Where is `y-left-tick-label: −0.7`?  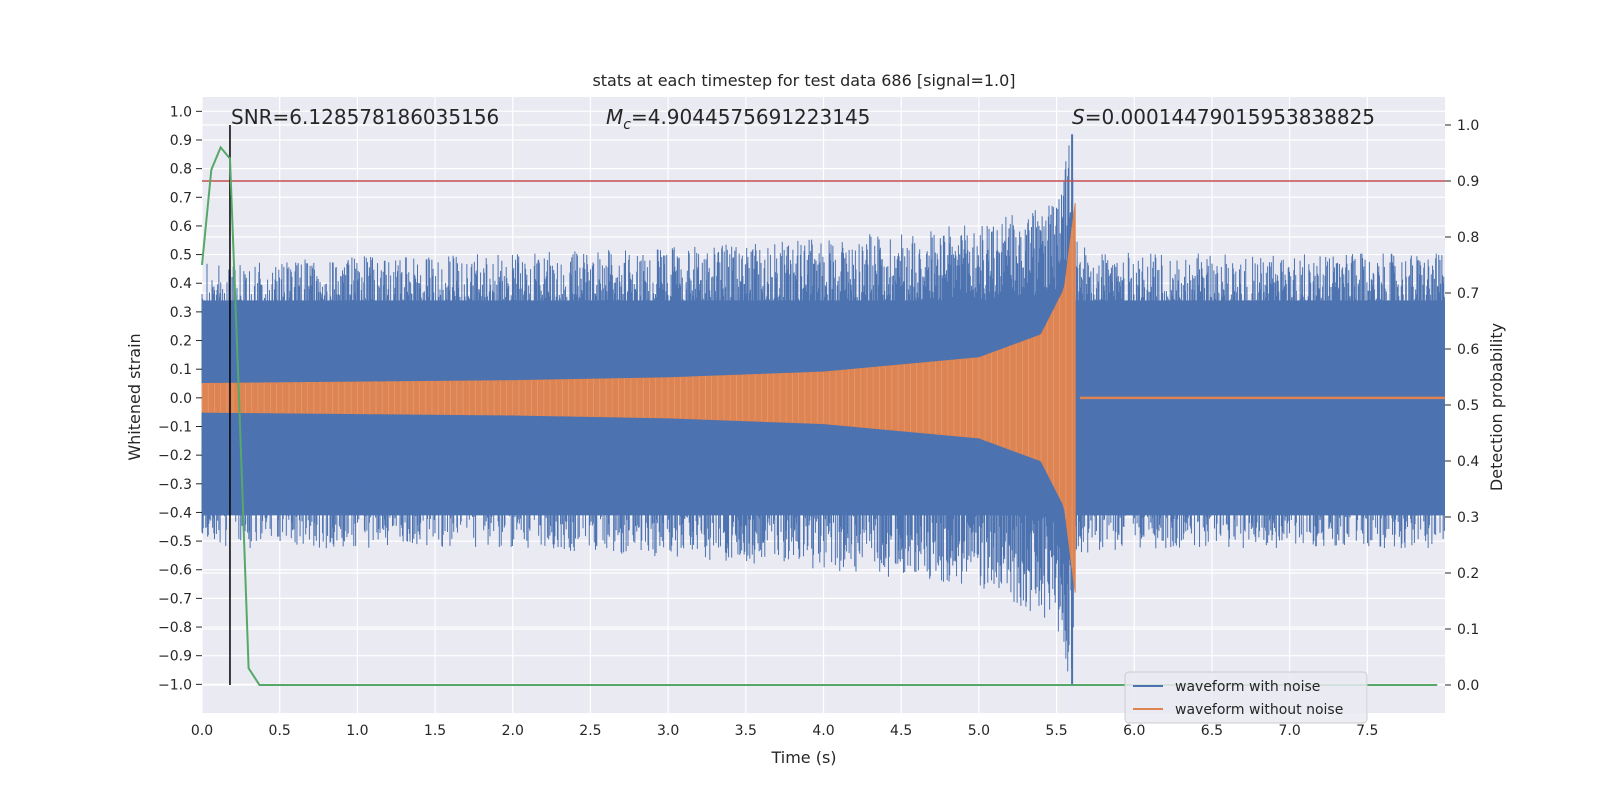 y-left-tick-label: −0.7 is located at coordinates (175, 599).